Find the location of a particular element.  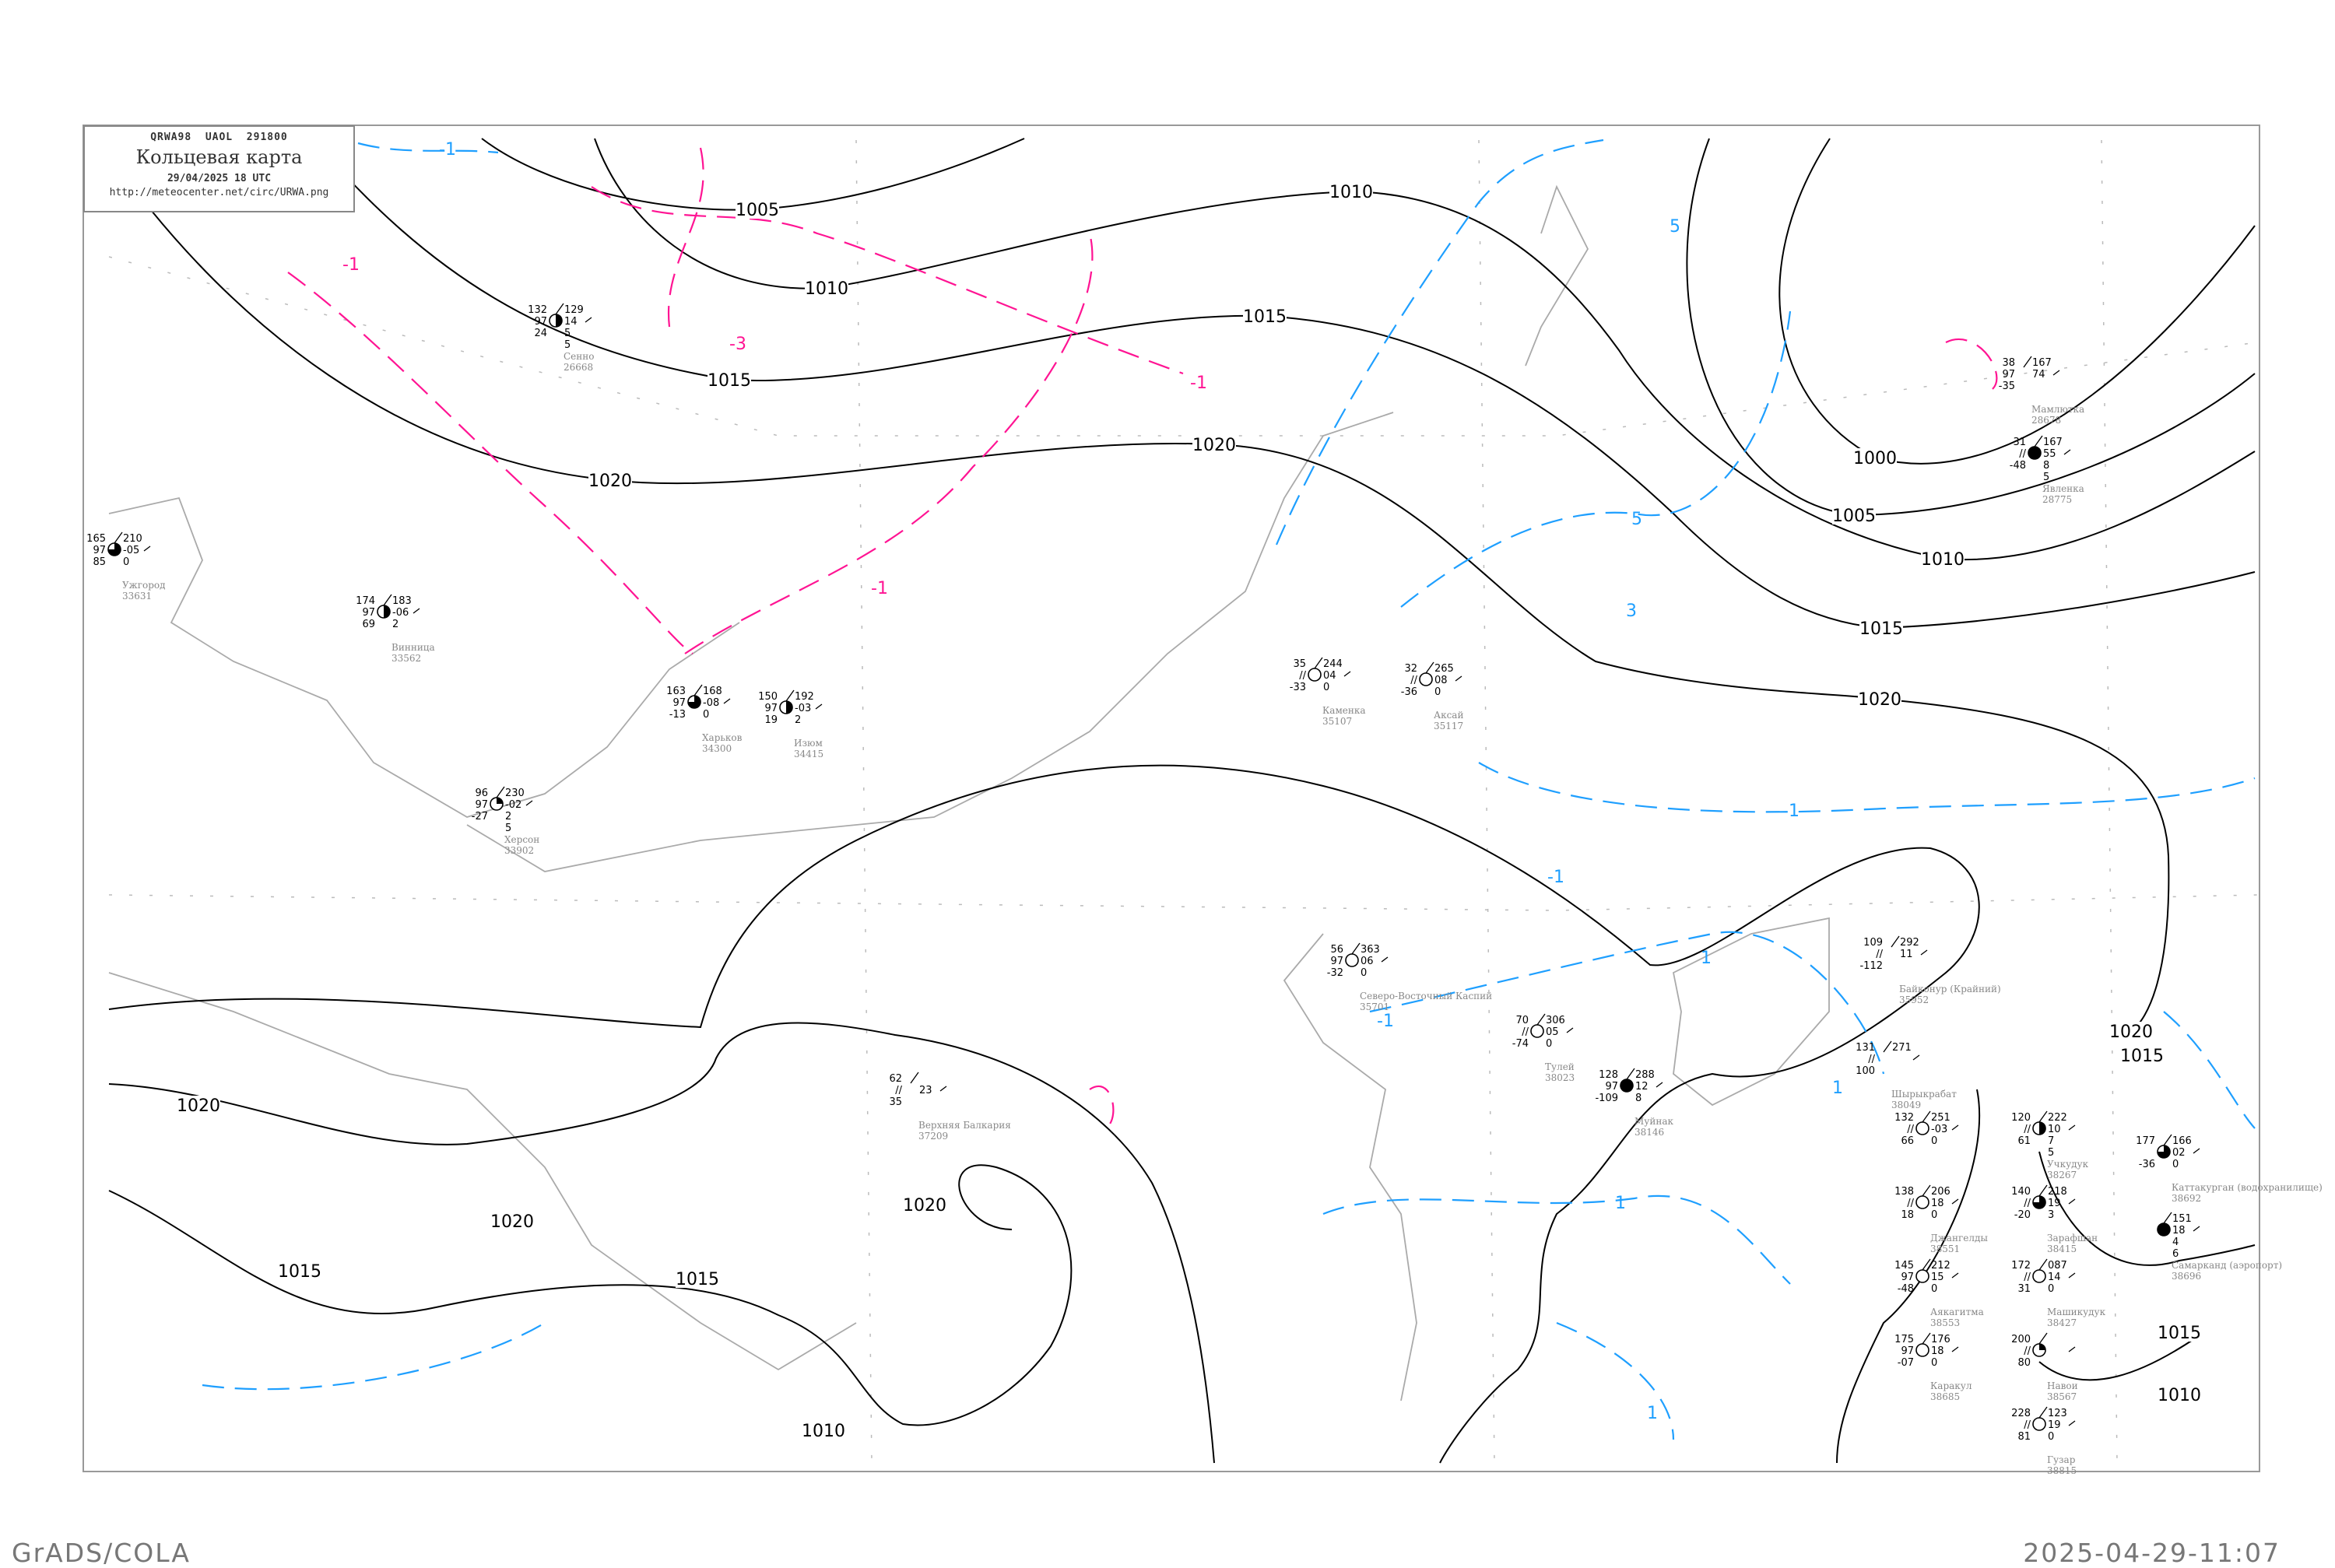

station-name: Мамлютка is located at coordinates (2057, 409).